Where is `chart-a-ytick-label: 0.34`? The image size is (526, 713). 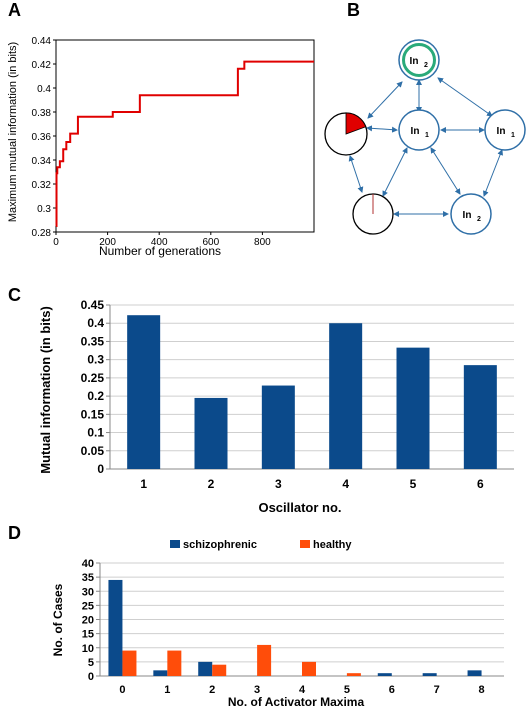 chart-a-ytick-label: 0.34 is located at coordinates (42, 161).